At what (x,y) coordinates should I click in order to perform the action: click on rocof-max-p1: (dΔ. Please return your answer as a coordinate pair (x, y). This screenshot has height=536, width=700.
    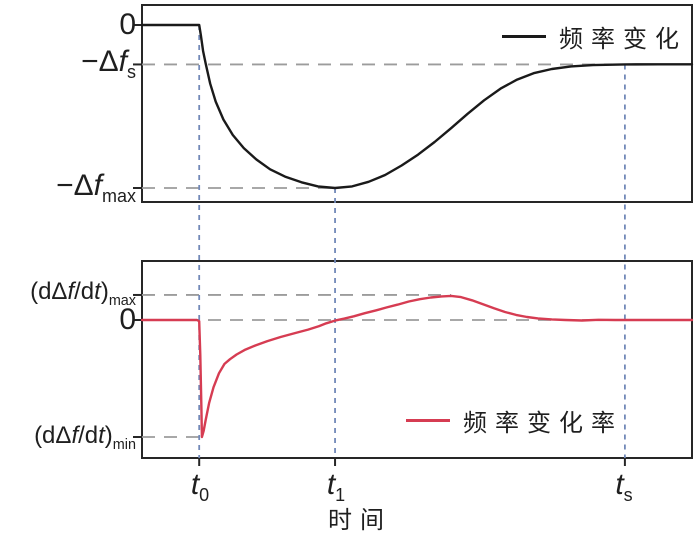
    Looking at the image, I should click on (49, 291).